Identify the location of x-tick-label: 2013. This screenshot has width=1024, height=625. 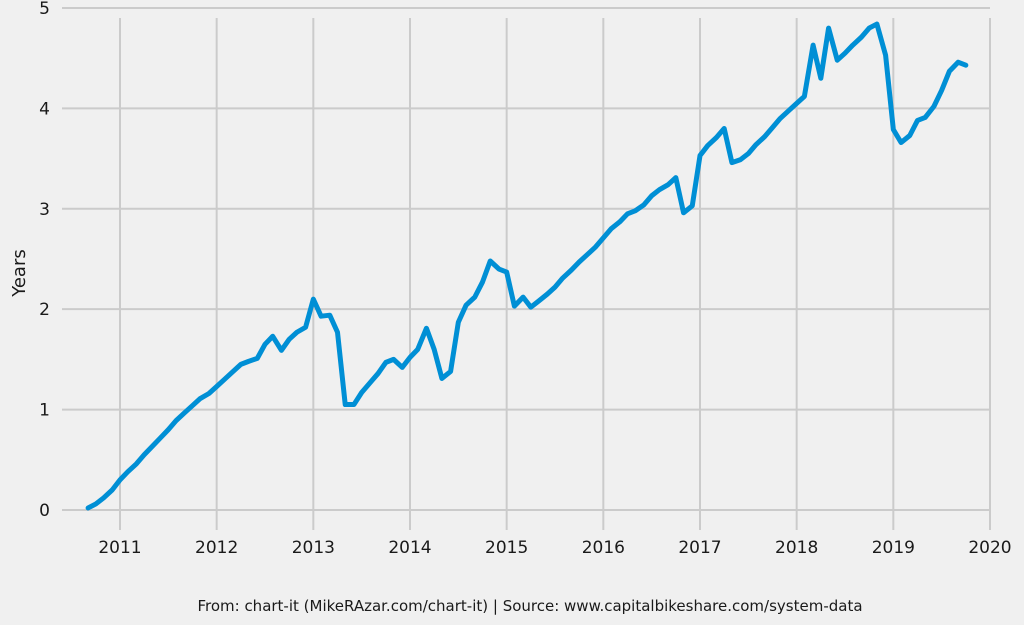
(313, 548).